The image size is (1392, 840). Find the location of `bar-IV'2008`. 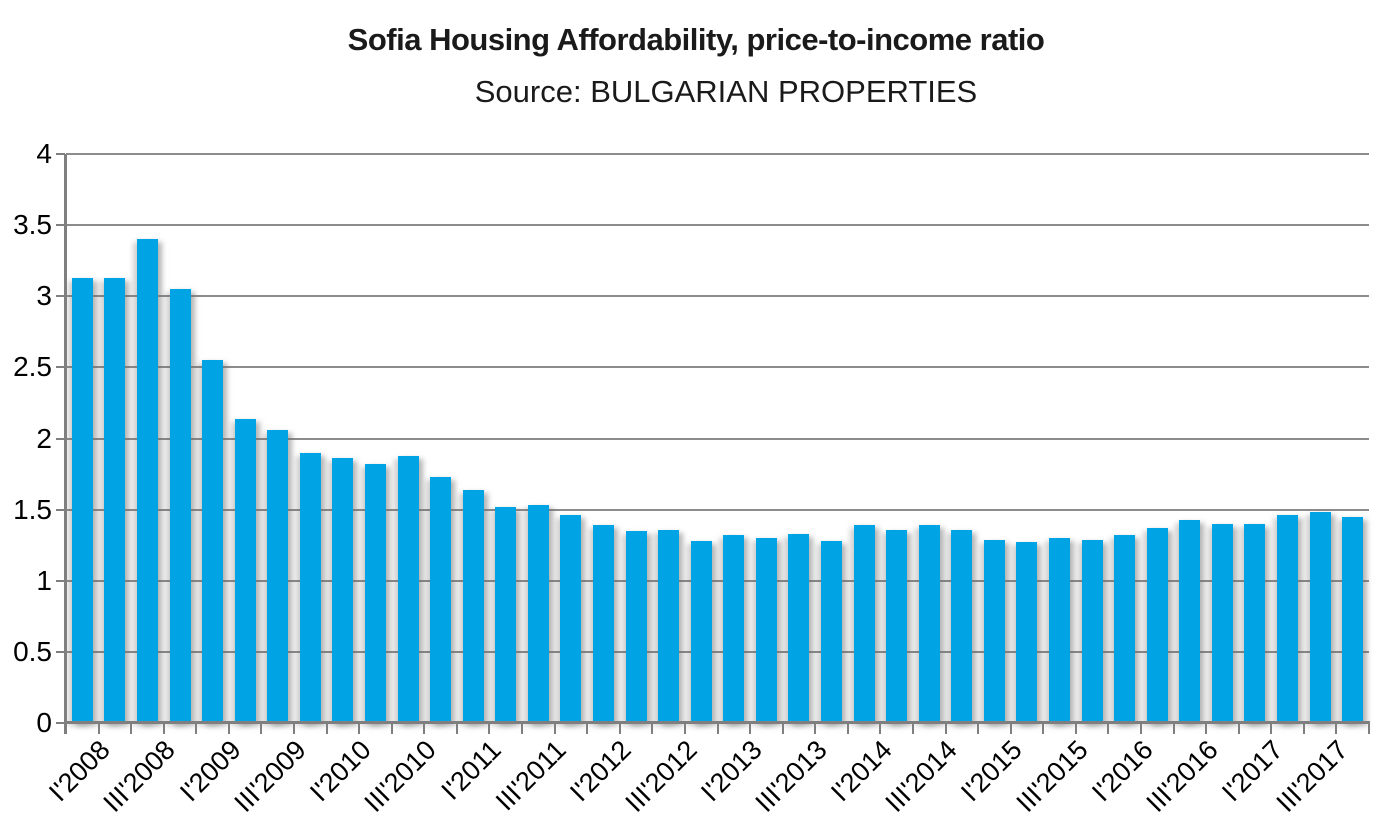

bar-IV'2008 is located at coordinates (180, 506).